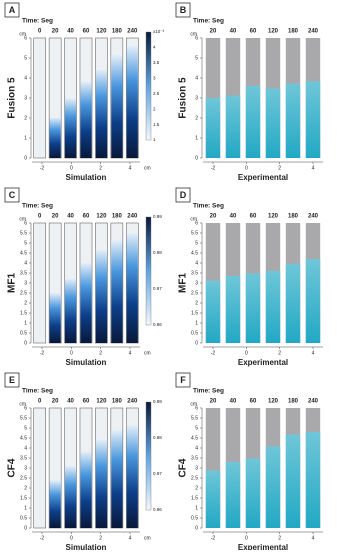 This screenshot has width=342, height=555. What do you see at coordinates (147, 538) in the screenshot?
I see `x-unit: cm` at bounding box center [147, 538].